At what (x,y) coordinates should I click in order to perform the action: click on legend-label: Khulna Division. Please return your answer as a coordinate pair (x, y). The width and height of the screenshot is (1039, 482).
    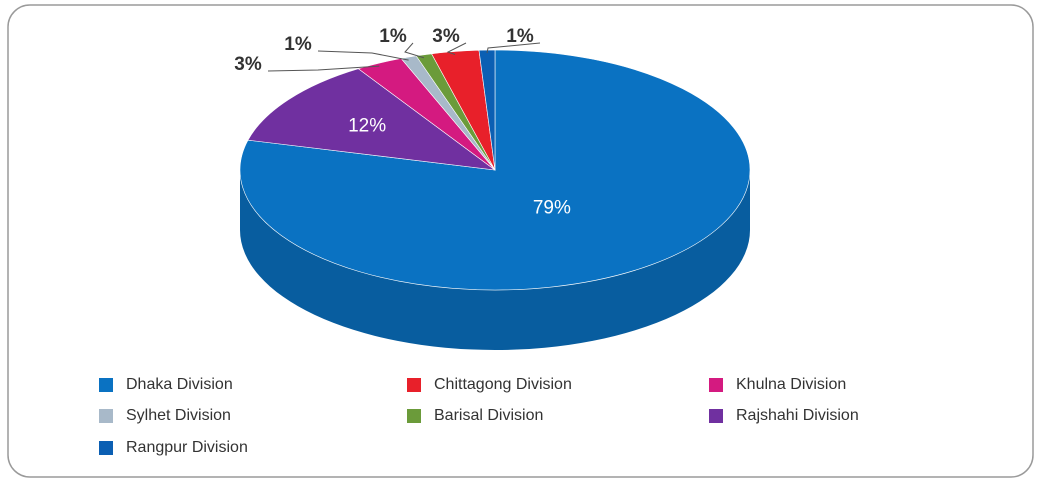
    Looking at the image, I should click on (791, 384).